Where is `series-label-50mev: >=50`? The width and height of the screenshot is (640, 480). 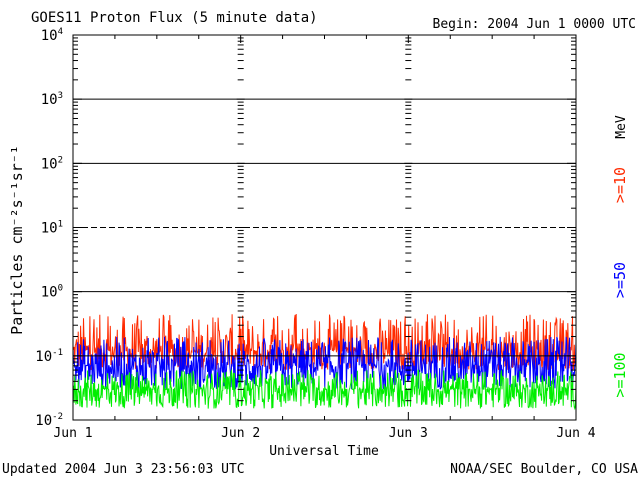 series-label-50mev: >=50 is located at coordinates (620, 280).